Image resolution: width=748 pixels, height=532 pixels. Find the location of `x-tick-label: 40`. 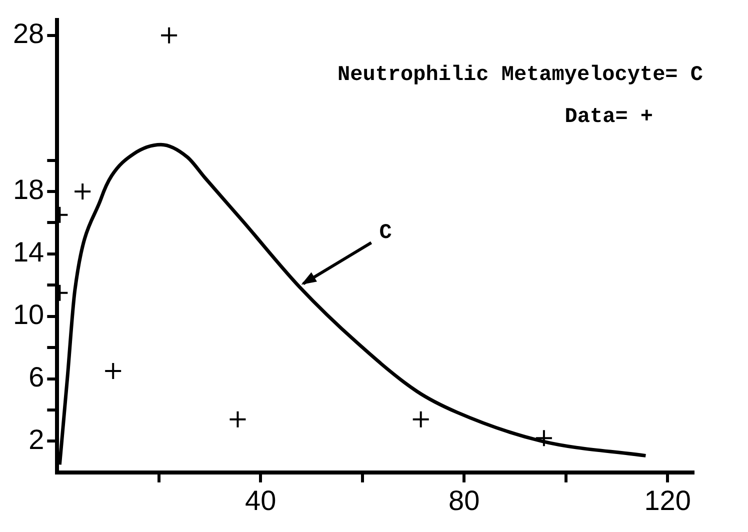

x-tick-label: 40 is located at coordinates (260, 500).